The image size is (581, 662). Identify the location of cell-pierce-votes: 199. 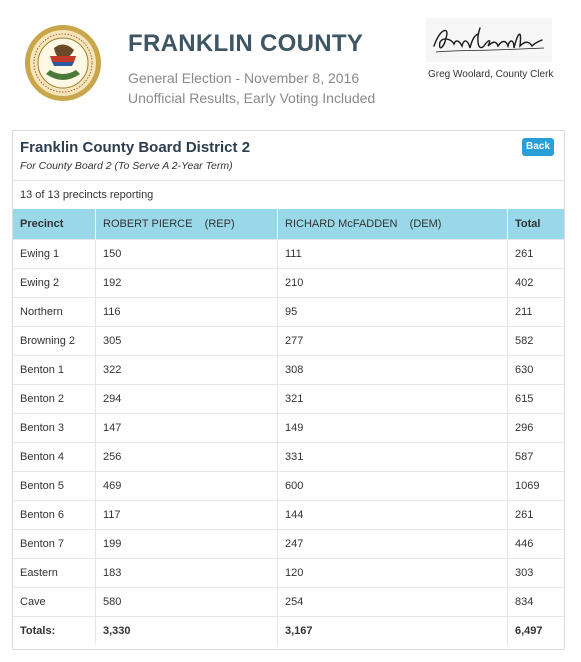
(186, 544).